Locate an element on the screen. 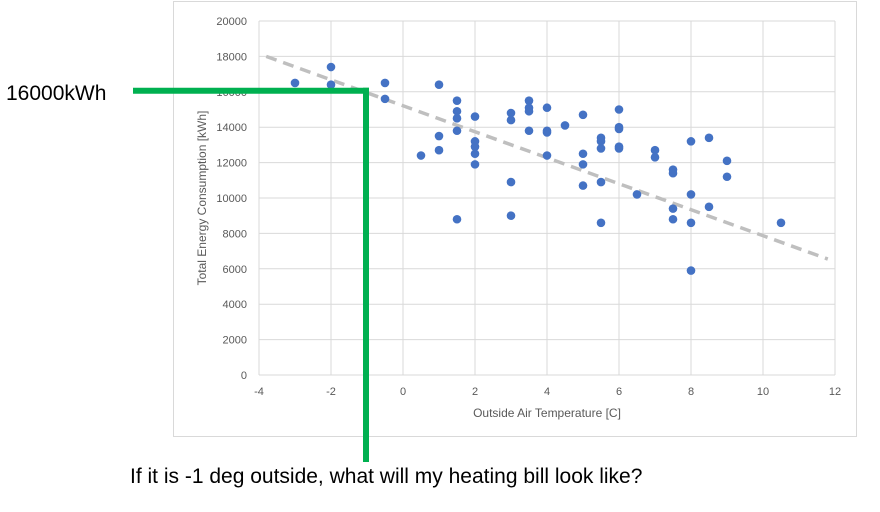 This screenshot has width=880, height=512. y-tick-label: 6000 is located at coordinates (235, 270).